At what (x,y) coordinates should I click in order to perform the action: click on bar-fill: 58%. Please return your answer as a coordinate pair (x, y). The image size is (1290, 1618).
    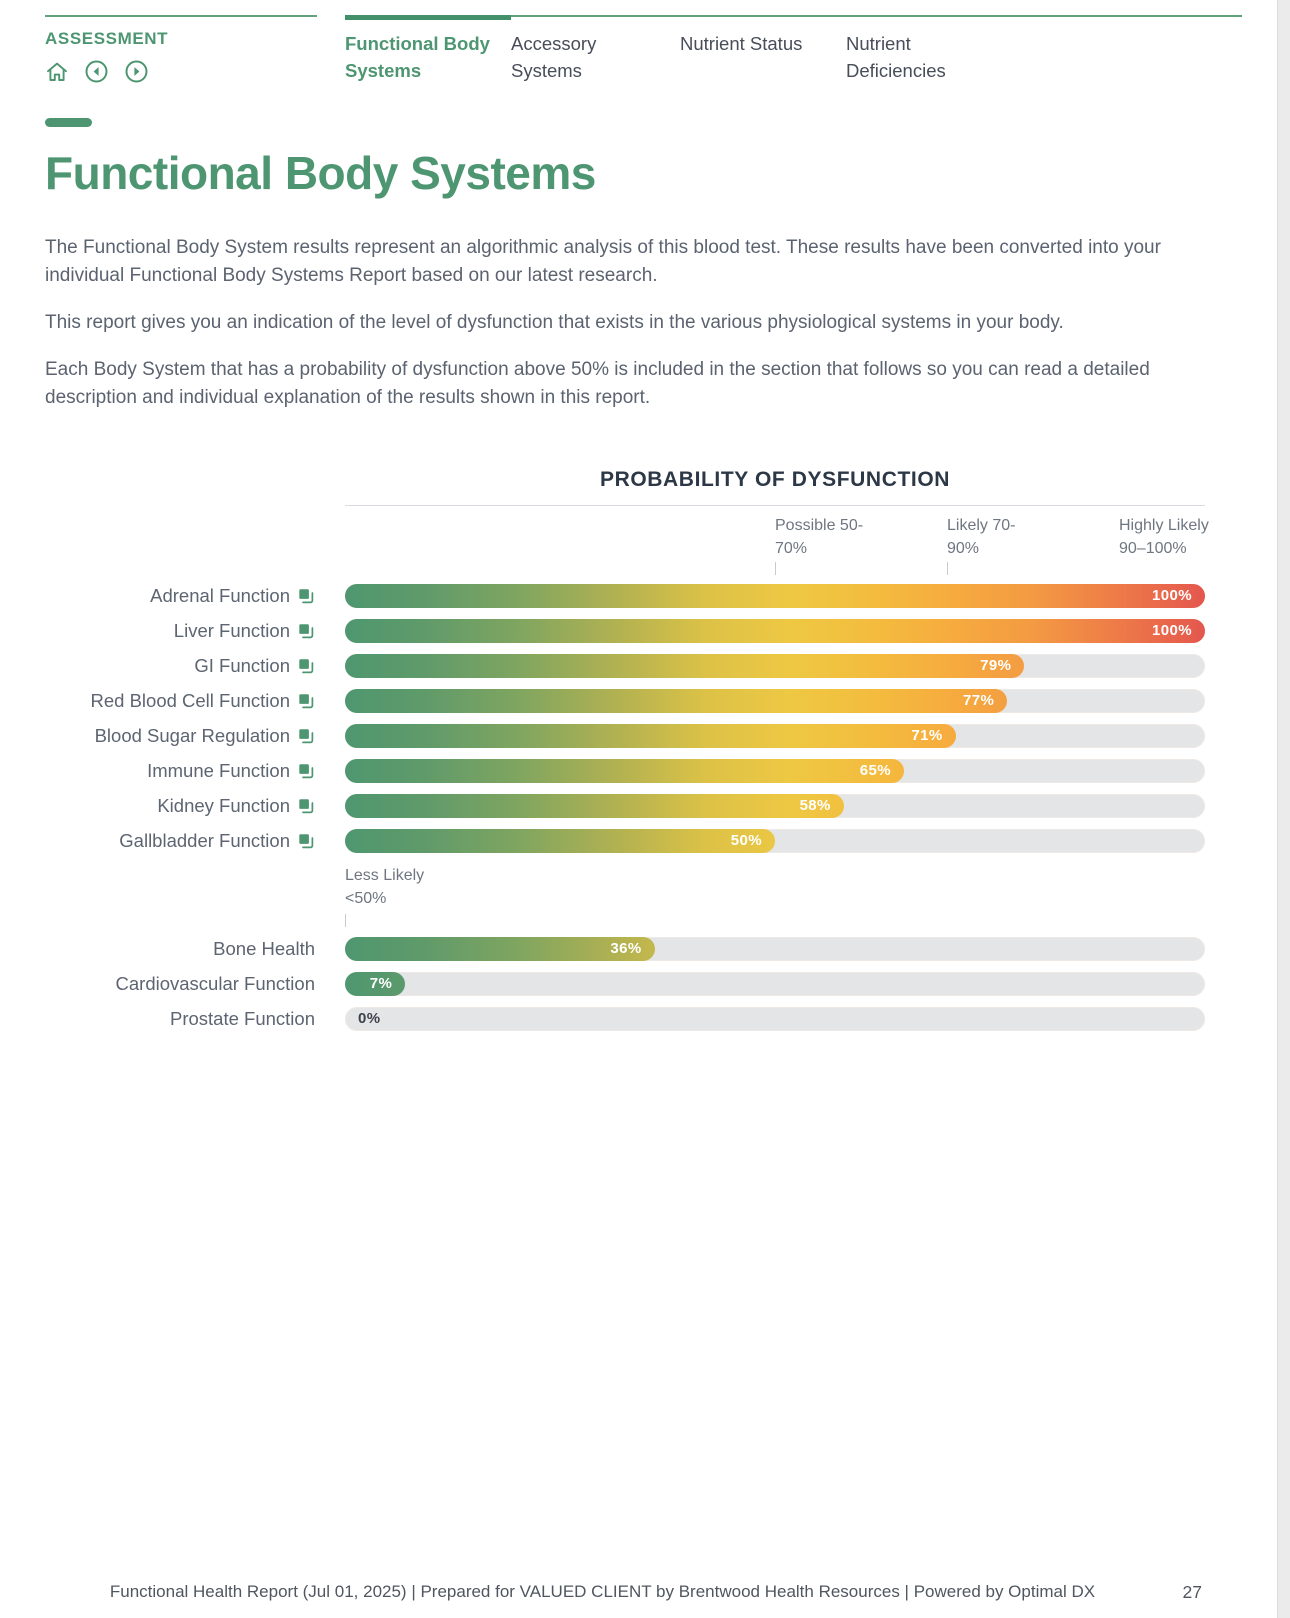
    Looking at the image, I should click on (594, 806).